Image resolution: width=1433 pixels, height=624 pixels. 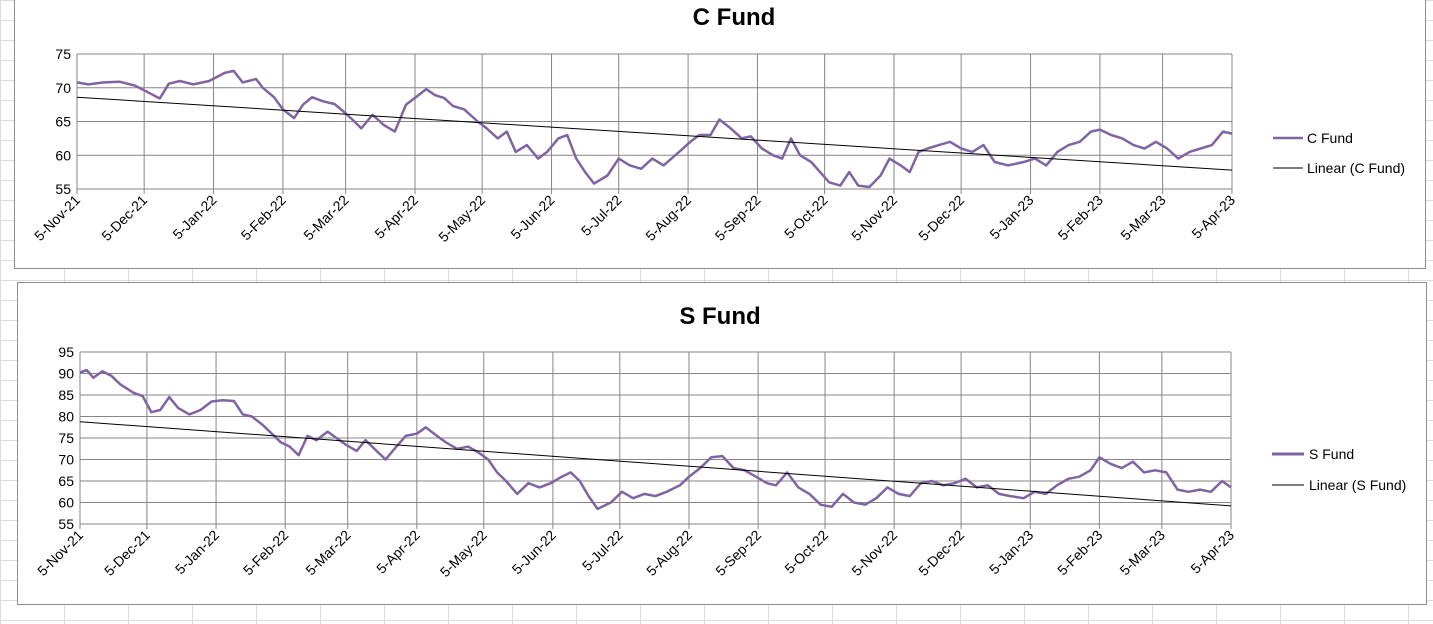 What do you see at coordinates (1339, 153) in the screenshot?
I see `legend: C Fund Linear (C Fund)` at bounding box center [1339, 153].